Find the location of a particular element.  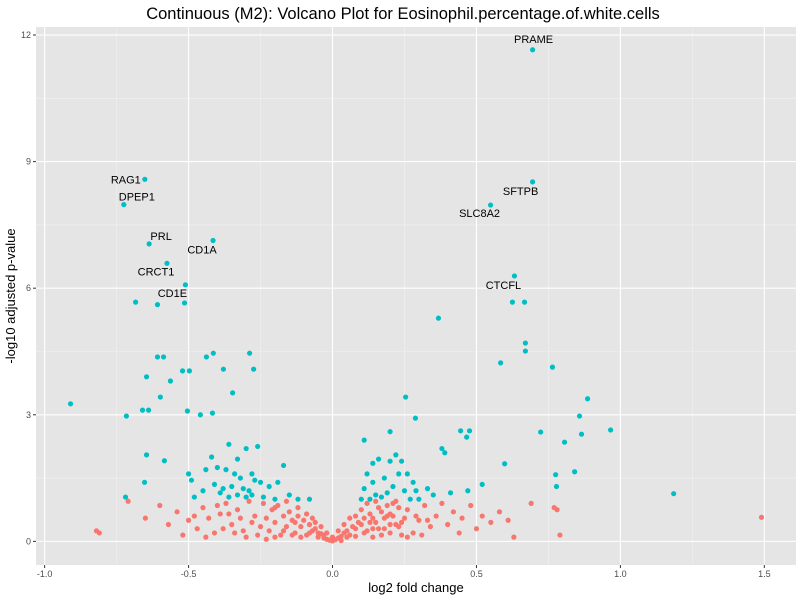

gene-label-slc8a2: SLC8A2 is located at coordinates (479, 214).